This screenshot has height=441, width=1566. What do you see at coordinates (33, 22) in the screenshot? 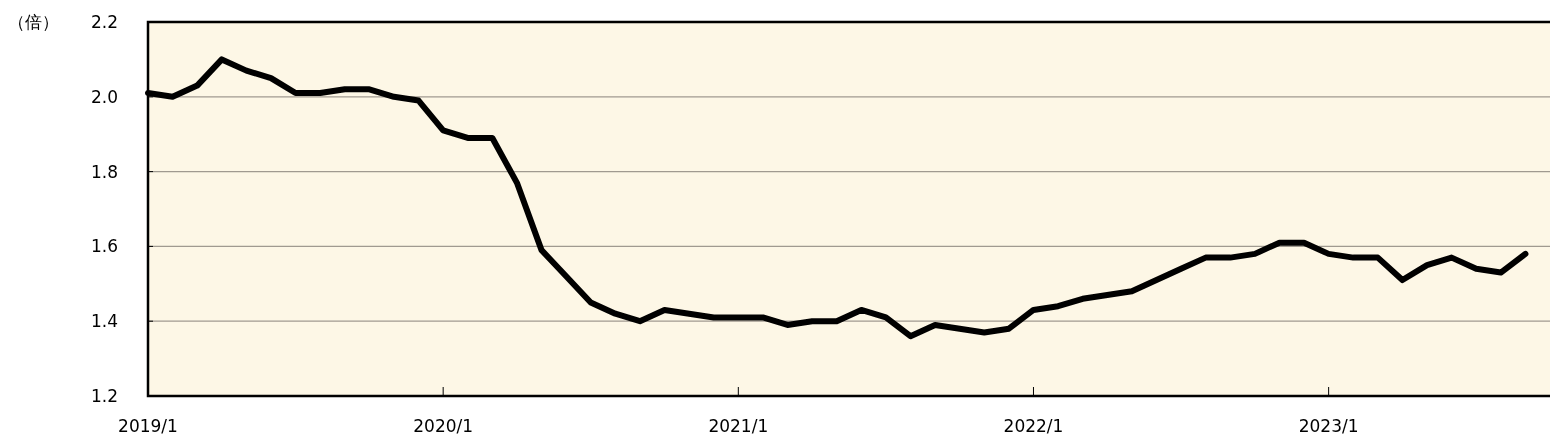
I see `y-axis-title: （倍）` at bounding box center [33, 22].